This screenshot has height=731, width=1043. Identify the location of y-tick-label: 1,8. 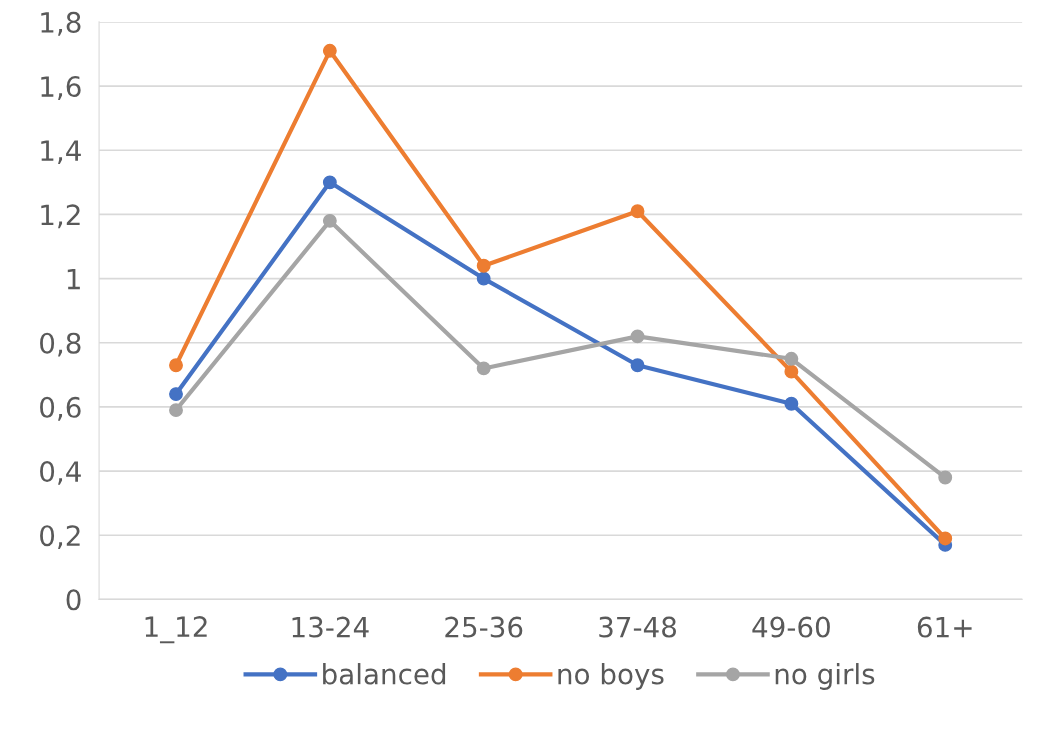
(61, 23).